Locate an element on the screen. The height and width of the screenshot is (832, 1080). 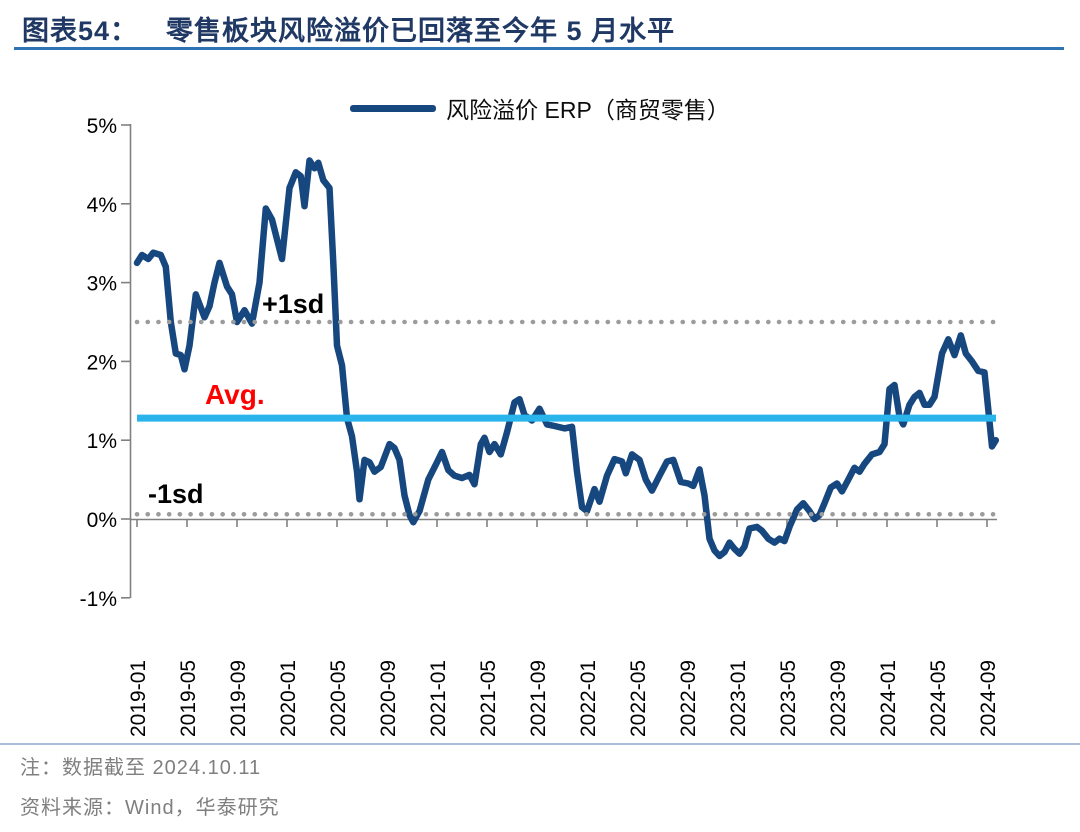
x-tick-label: 2019-09 is located at coordinates (238, 698).